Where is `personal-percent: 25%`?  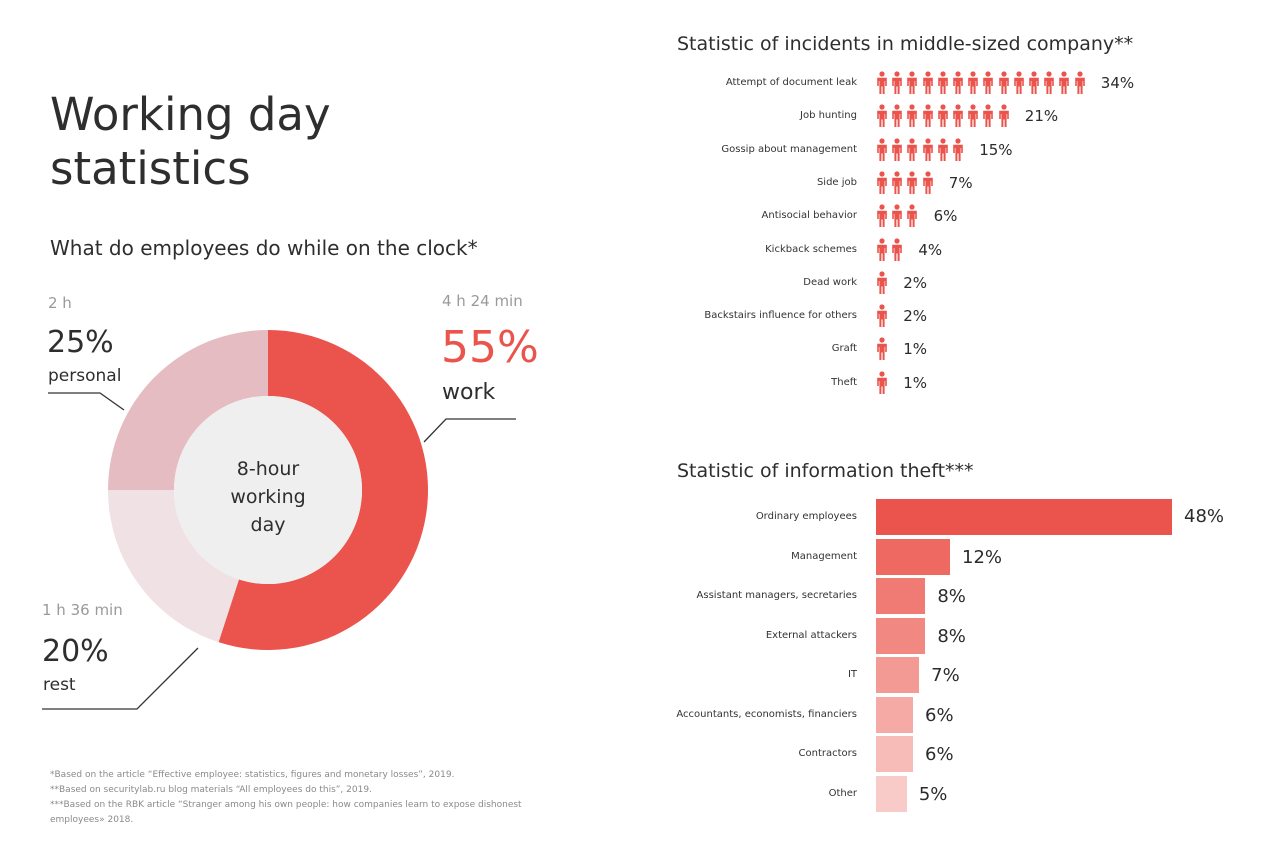 personal-percent: 25% is located at coordinates (80, 342).